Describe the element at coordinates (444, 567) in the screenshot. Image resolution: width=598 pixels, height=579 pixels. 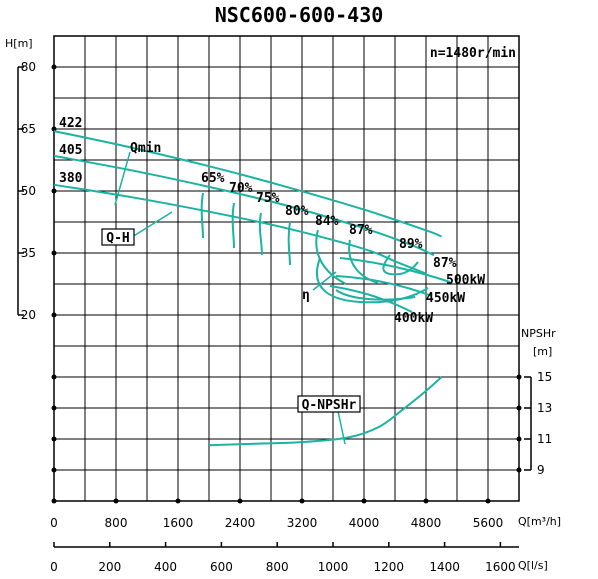
I see `flow-ls-tick-label: 1400` at that location.